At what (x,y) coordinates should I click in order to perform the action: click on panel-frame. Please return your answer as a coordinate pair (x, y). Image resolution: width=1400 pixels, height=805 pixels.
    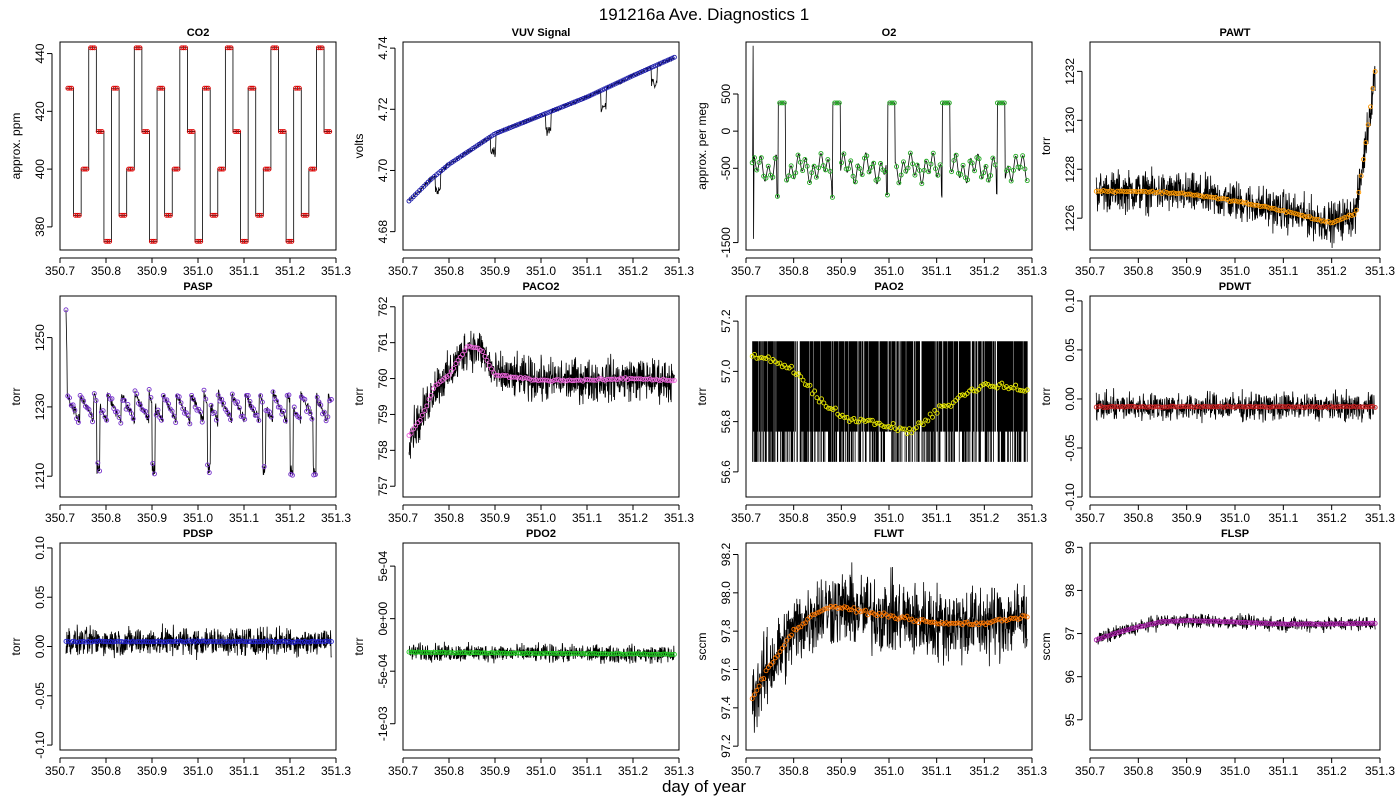
    Looking at the image, I should click on (1235, 646).